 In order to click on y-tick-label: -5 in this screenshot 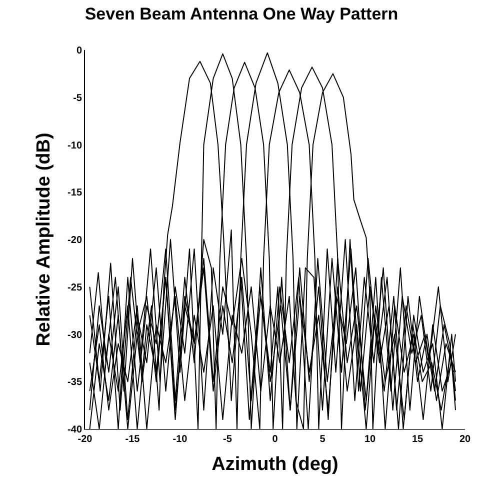, I will do `click(77, 98)`.